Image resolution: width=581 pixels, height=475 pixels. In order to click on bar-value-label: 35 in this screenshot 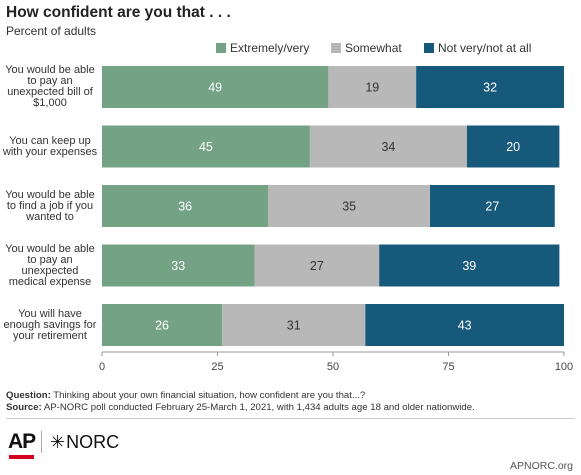, I will do `click(349, 207)`.